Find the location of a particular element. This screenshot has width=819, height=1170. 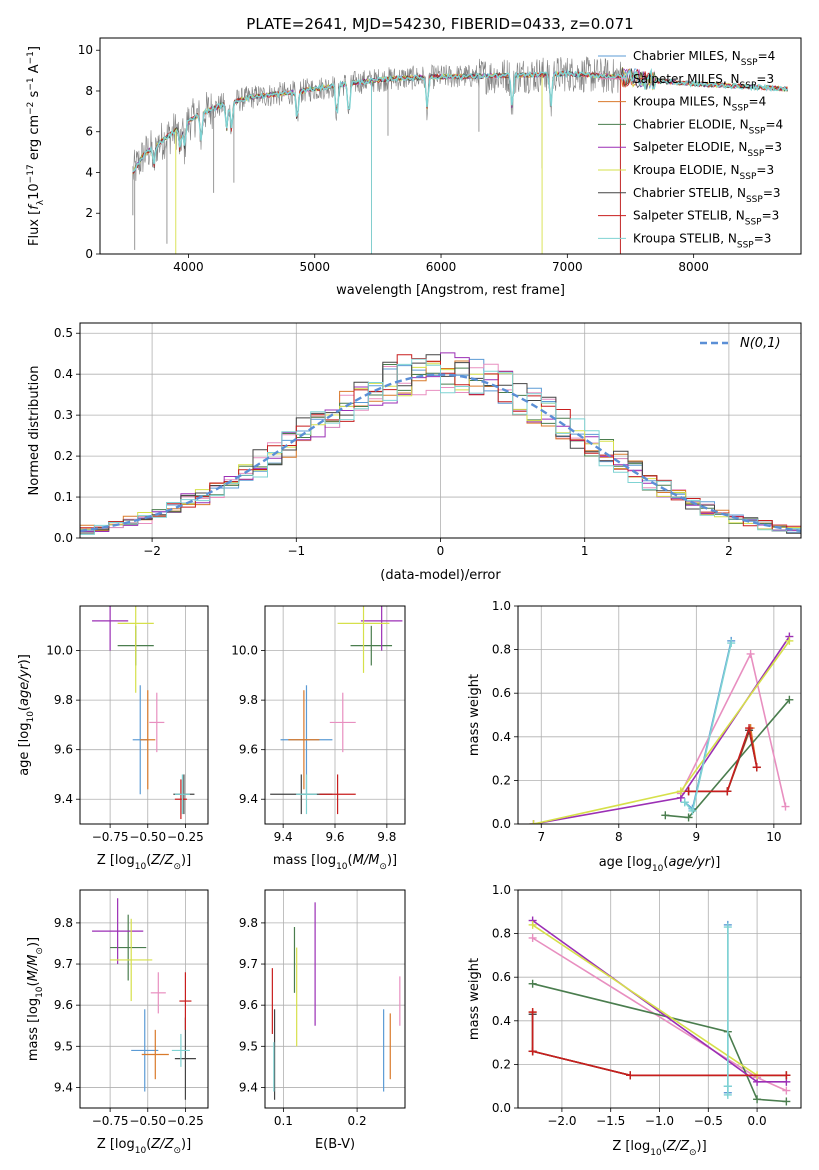

x-tick-label: −0.25 is located at coordinates (185, 837).